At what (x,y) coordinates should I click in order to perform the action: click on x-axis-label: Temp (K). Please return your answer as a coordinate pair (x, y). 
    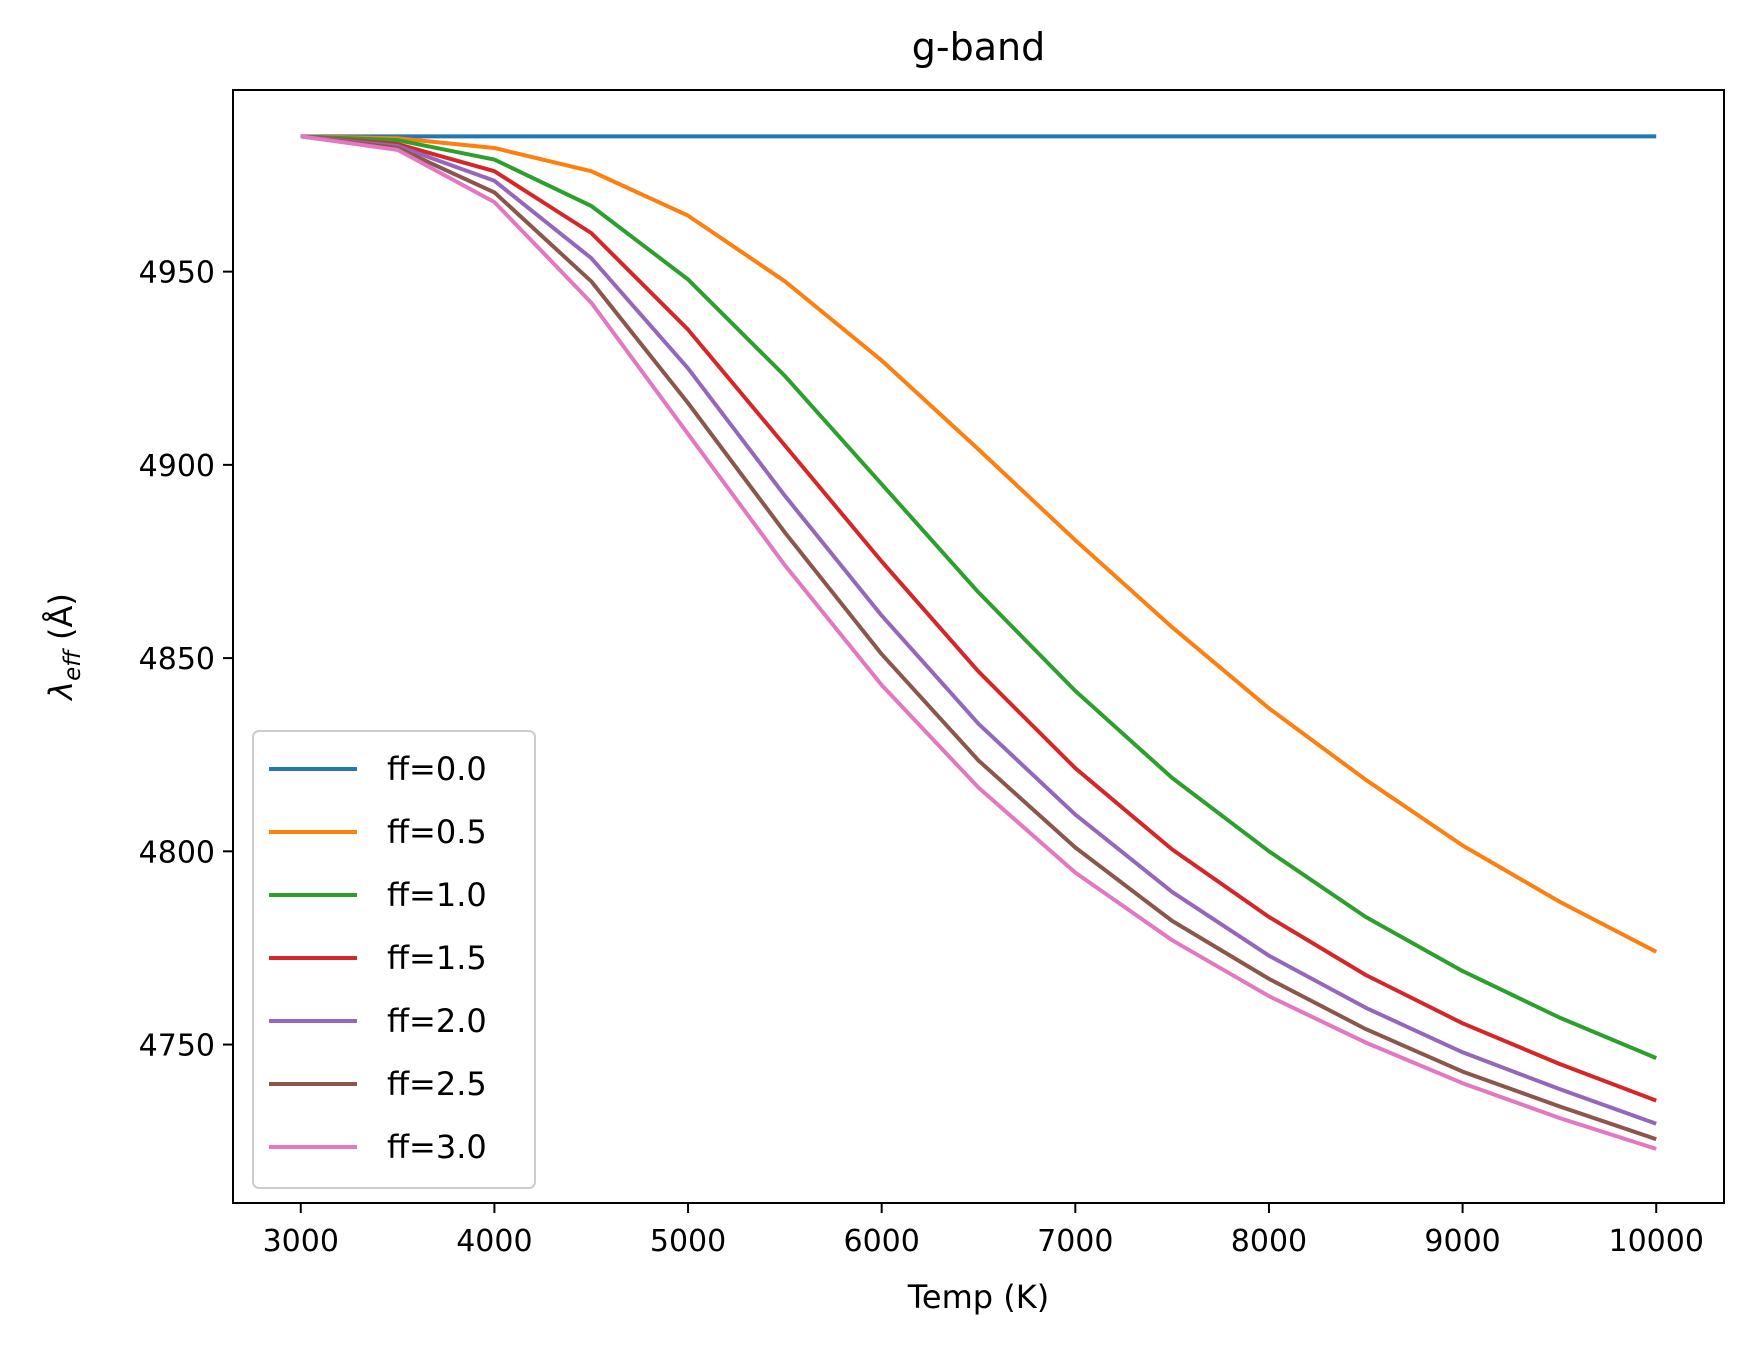
    Looking at the image, I should click on (978, 1297).